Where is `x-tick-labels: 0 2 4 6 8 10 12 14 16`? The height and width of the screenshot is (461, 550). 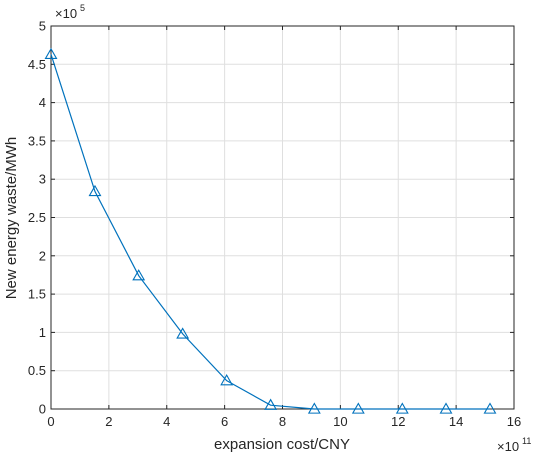
x-tick-labels: 0 2 4 6 8 10 12 14 16 is located at coordinates (284, 421).